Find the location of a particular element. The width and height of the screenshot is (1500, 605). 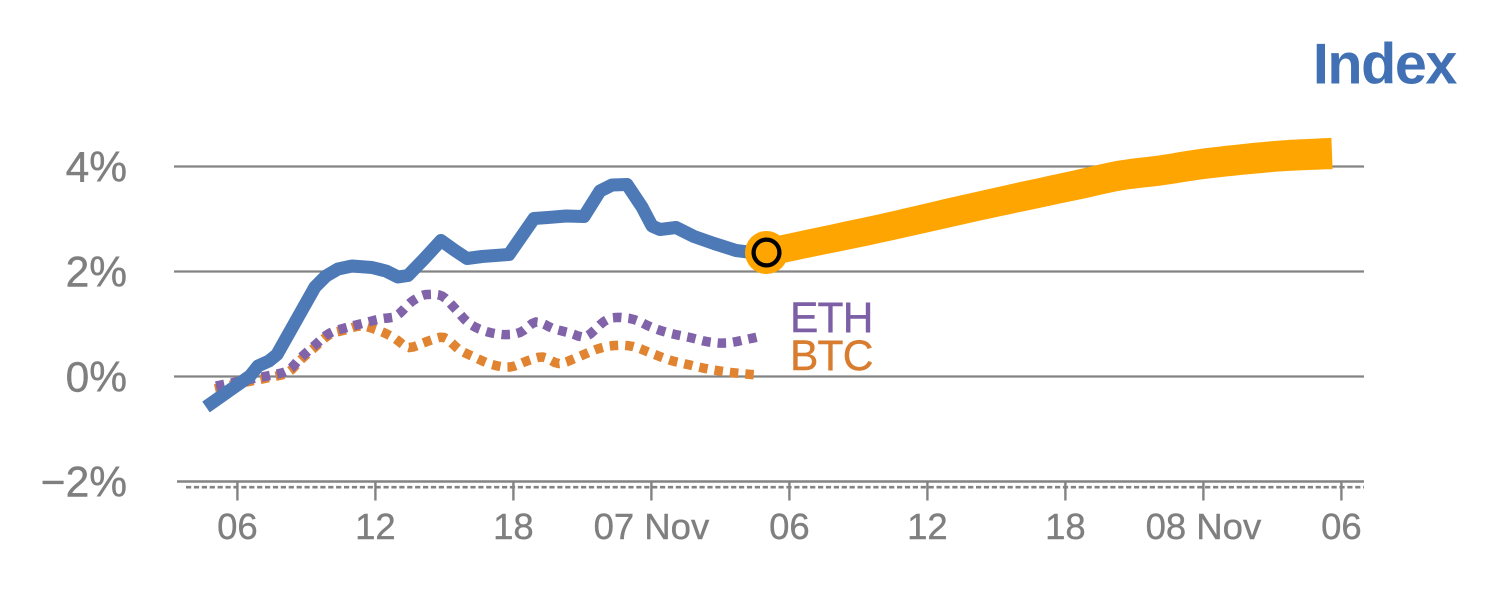

svg-text: 2% is located at coordinates (96, 273).